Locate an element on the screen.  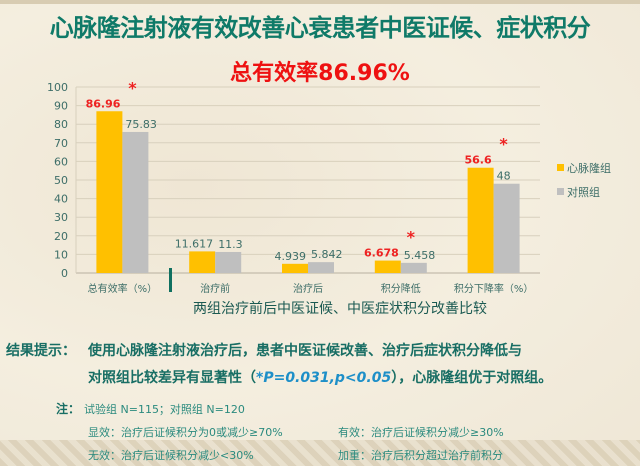
data-label: 11.3 is located at coordinates (230, 244).